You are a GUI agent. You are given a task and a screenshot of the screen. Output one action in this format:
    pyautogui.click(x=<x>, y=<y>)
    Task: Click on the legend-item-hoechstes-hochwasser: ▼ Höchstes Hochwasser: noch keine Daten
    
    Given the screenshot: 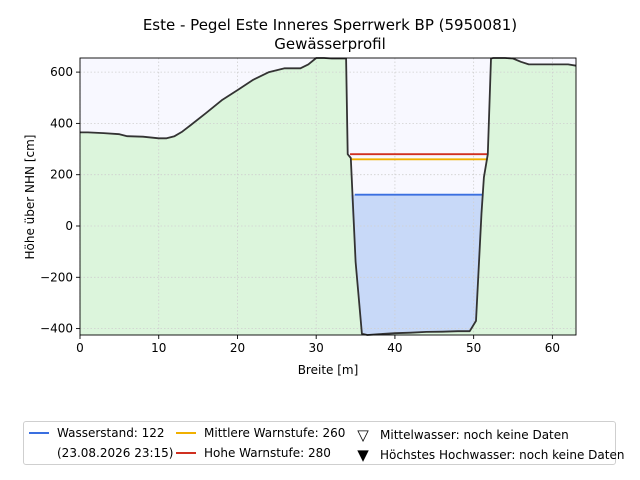 What is the action you would take?
    pyautogui.click(x=489, y=455)
    